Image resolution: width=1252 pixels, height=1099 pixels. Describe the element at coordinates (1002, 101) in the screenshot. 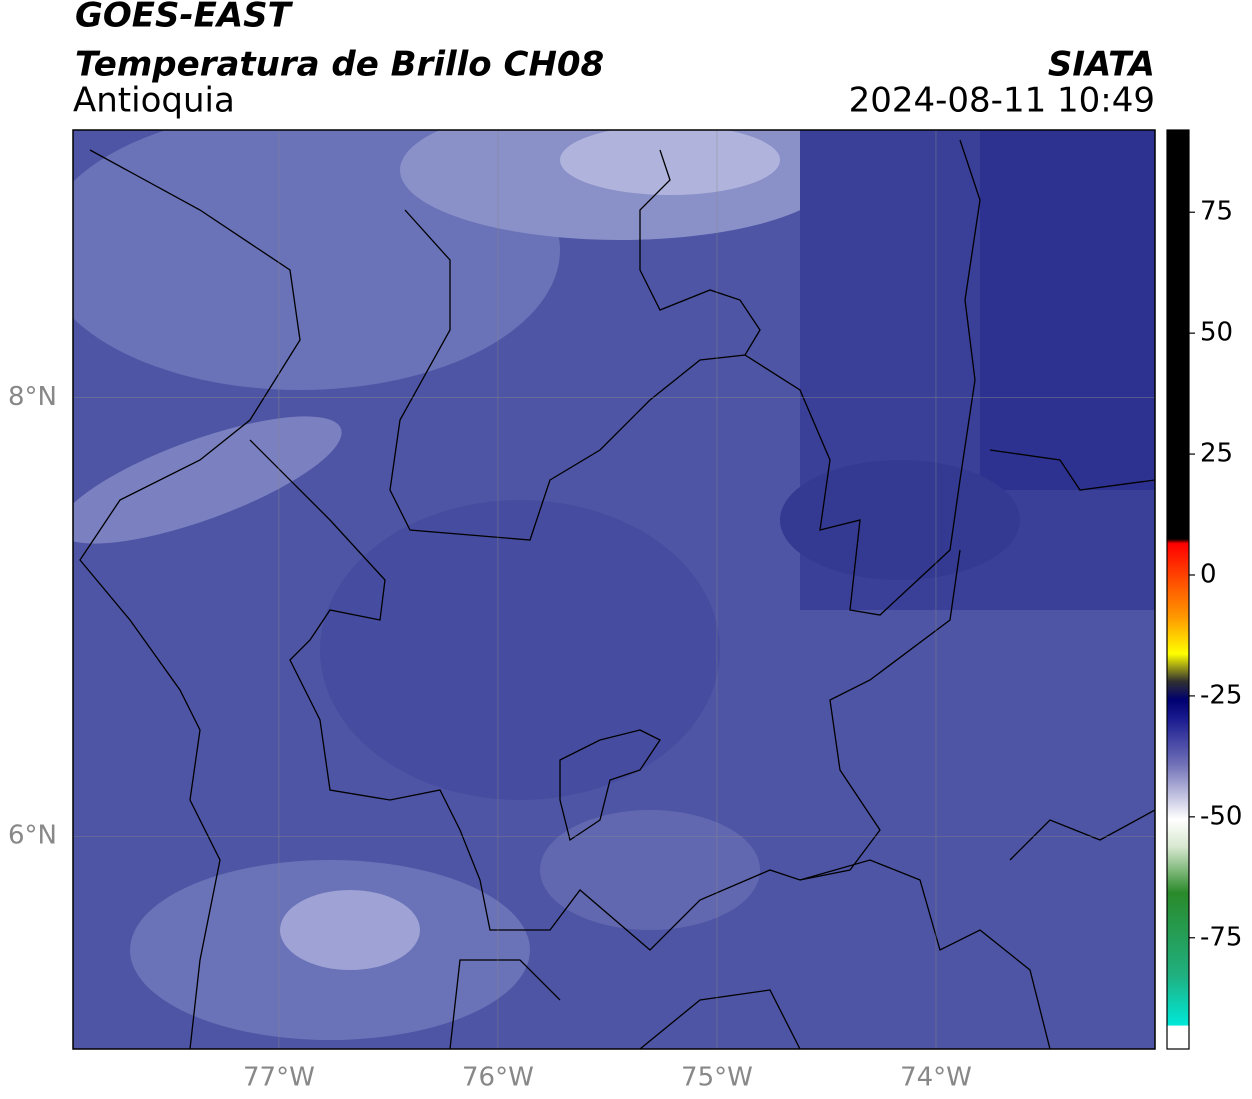

I see `timestamp: 2024-08-11 10:49` at that location.